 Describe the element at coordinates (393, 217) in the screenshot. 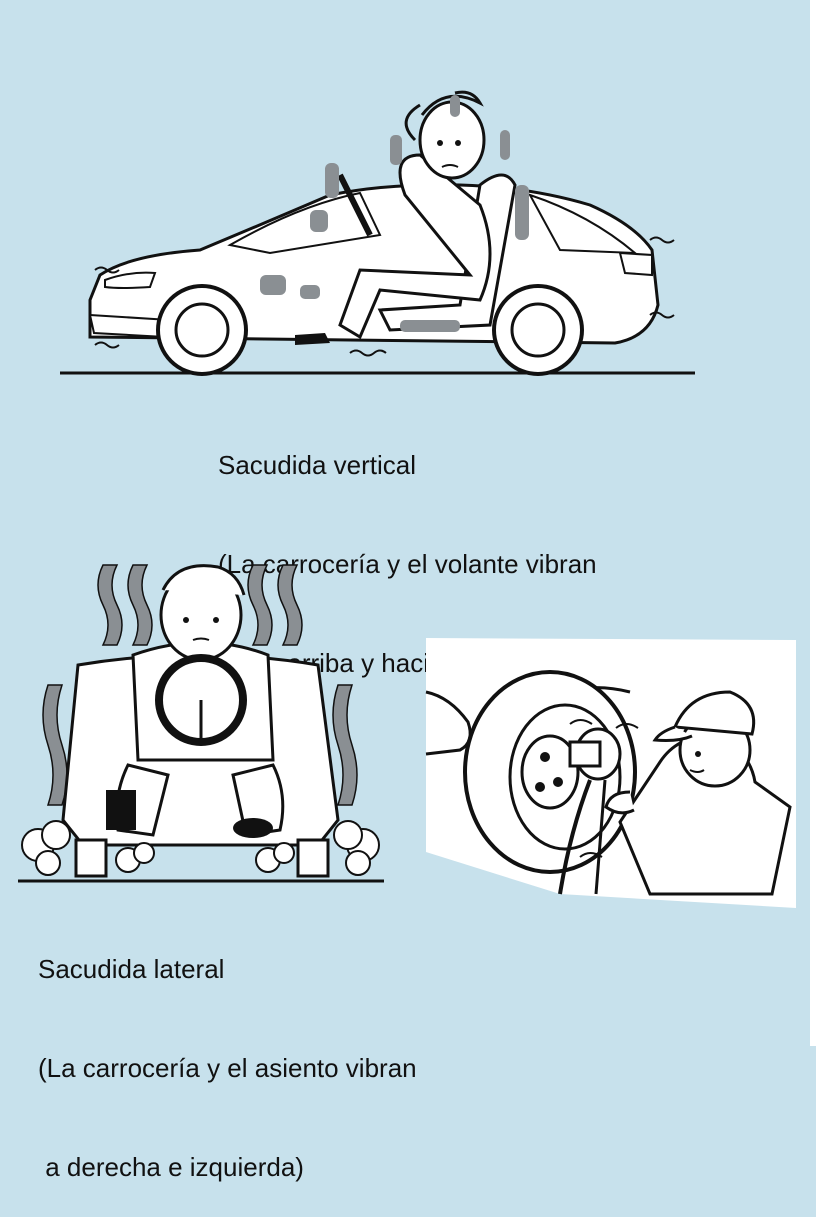

I see `driver-figure` at that location.